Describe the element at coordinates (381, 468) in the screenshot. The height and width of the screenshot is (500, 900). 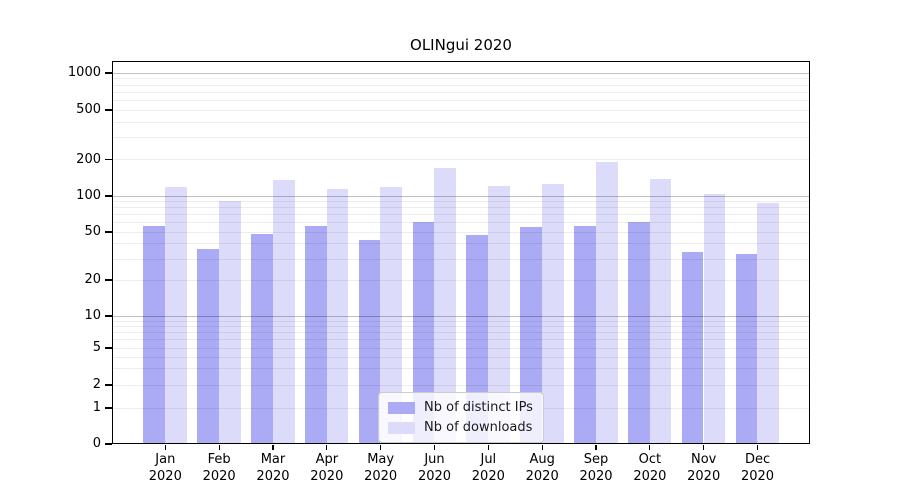
I see `x-axis-tick-label-4: May 2020` at that location.